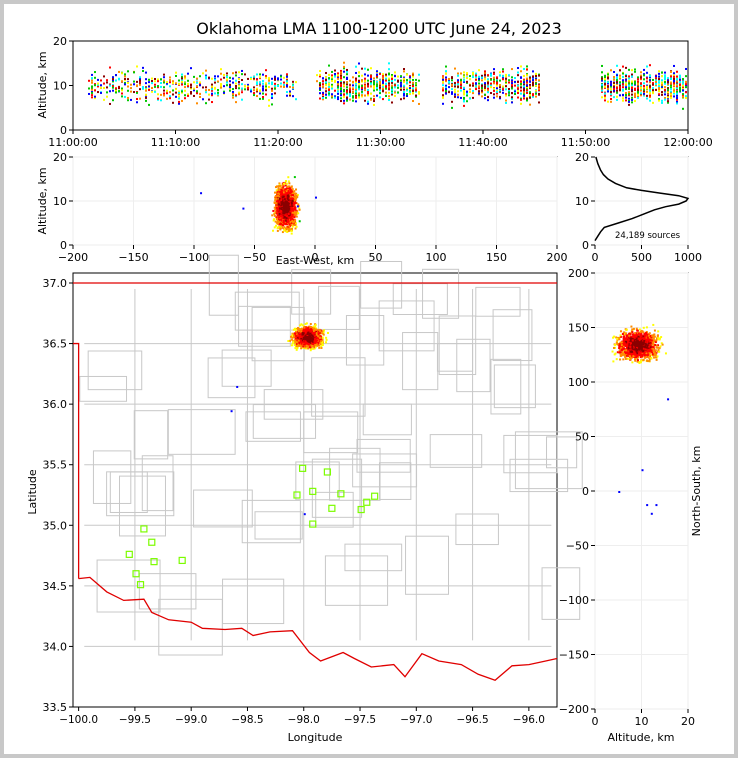  I want to click on state-border-south, so click(318, 629).